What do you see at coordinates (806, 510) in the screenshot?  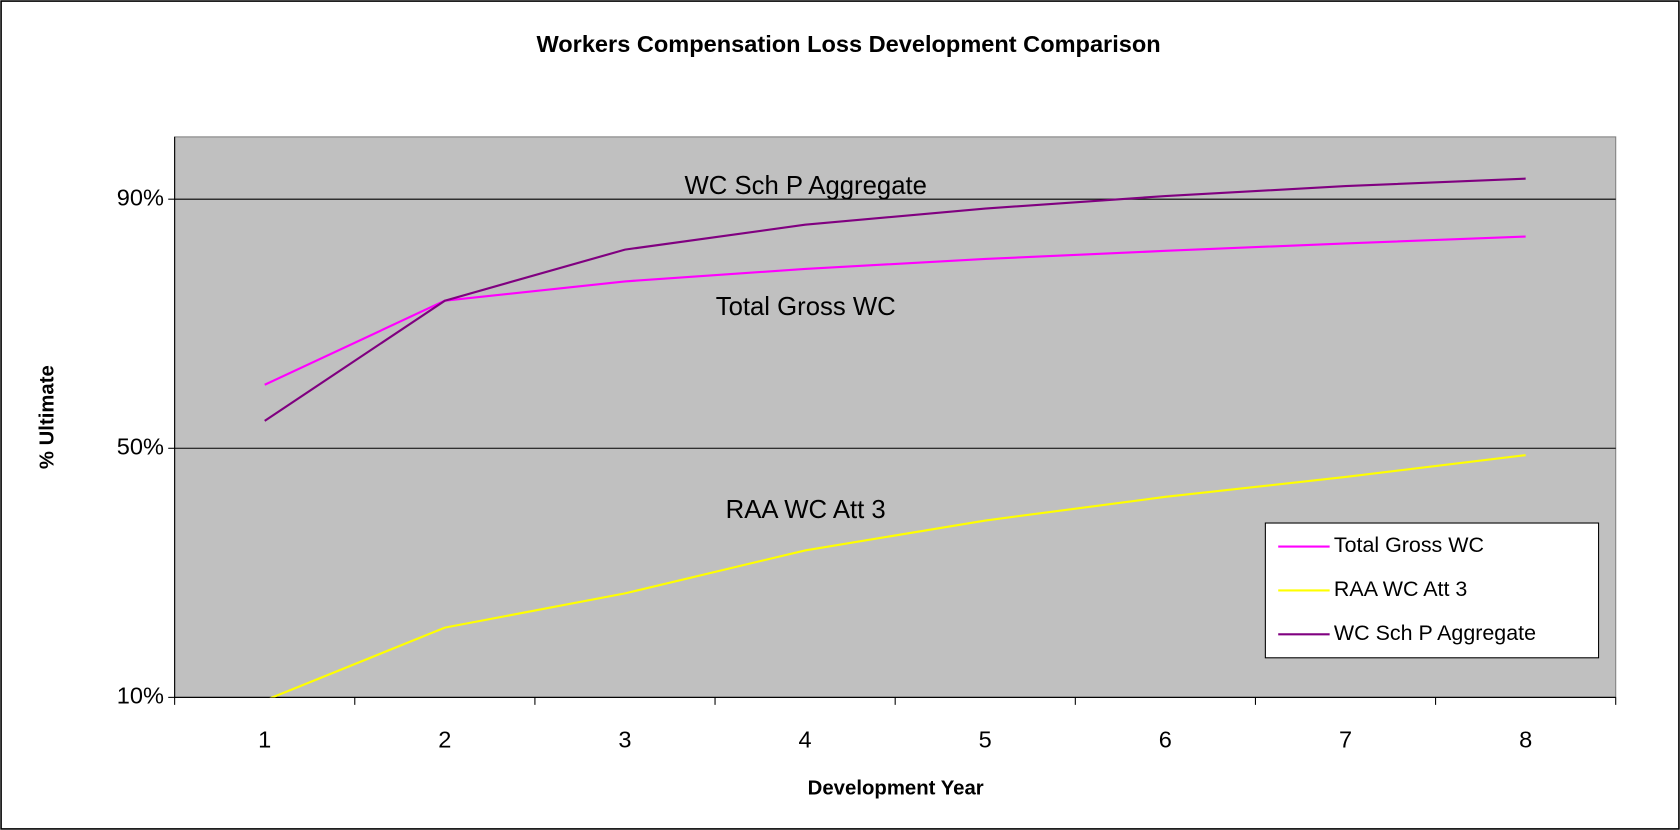 I see `annotation: RAA WC Att 3` at bounding box center [806, 510].